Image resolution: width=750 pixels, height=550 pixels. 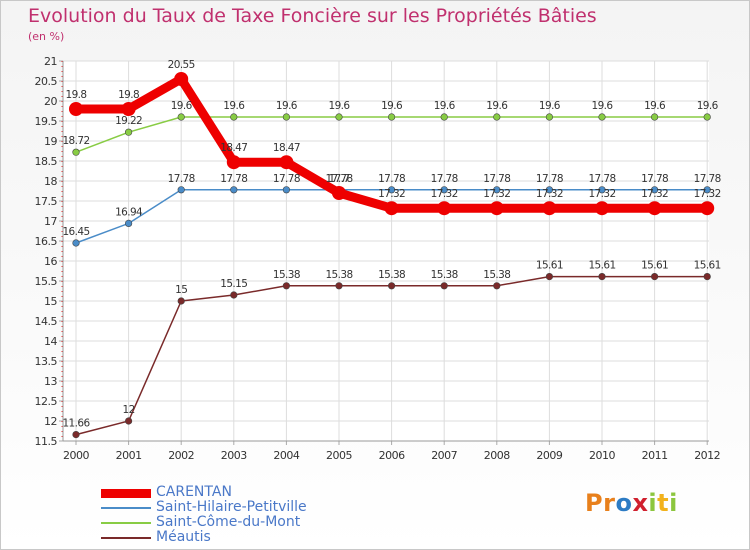 What do you see at coordinates (624, 503) in the screenshot?
I see `logo-letter: o` at bounding box center [624, 503].